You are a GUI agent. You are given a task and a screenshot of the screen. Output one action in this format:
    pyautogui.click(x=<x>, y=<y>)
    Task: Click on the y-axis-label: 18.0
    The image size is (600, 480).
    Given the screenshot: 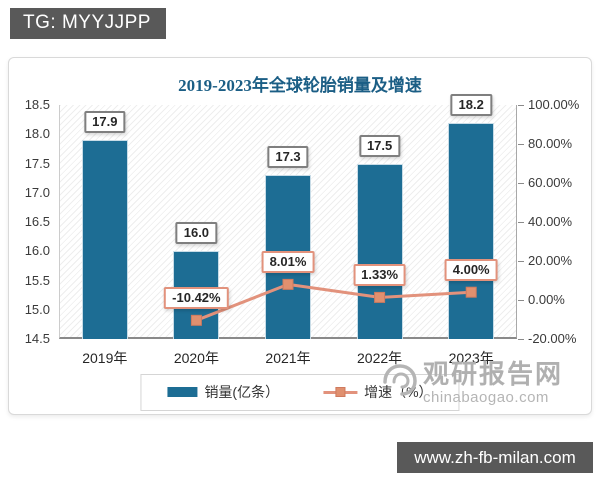 What is the action you would take?
    pyautogui.click(x=37, y=134)
    